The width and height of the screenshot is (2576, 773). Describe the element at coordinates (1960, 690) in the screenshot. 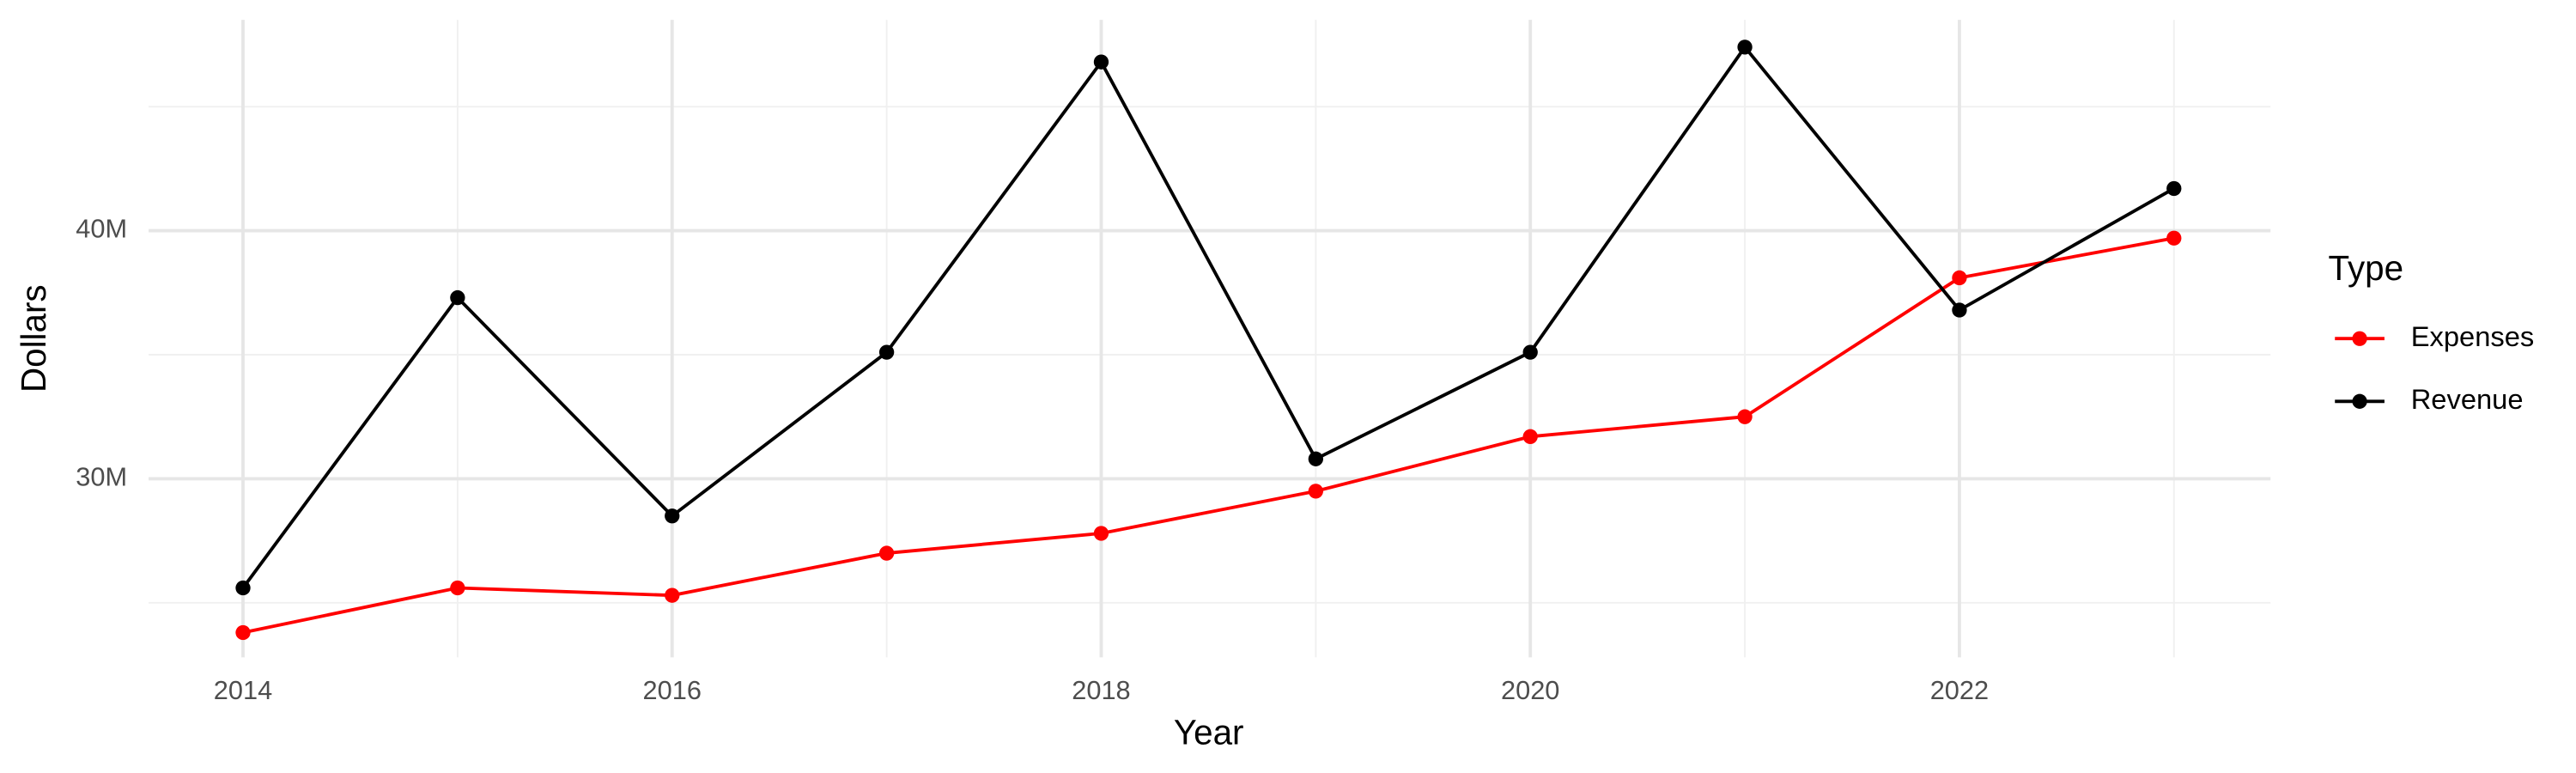

I see `x-tick-label: 2022` at that location.